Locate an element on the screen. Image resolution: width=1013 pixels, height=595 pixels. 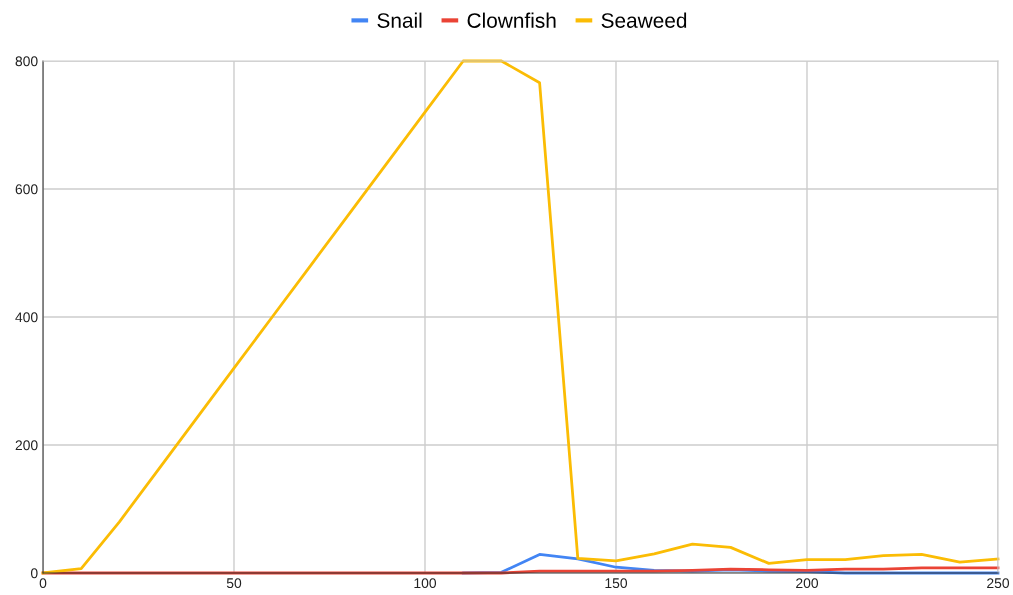
x-tick-label: 150 is located at coordinates (616, 583).